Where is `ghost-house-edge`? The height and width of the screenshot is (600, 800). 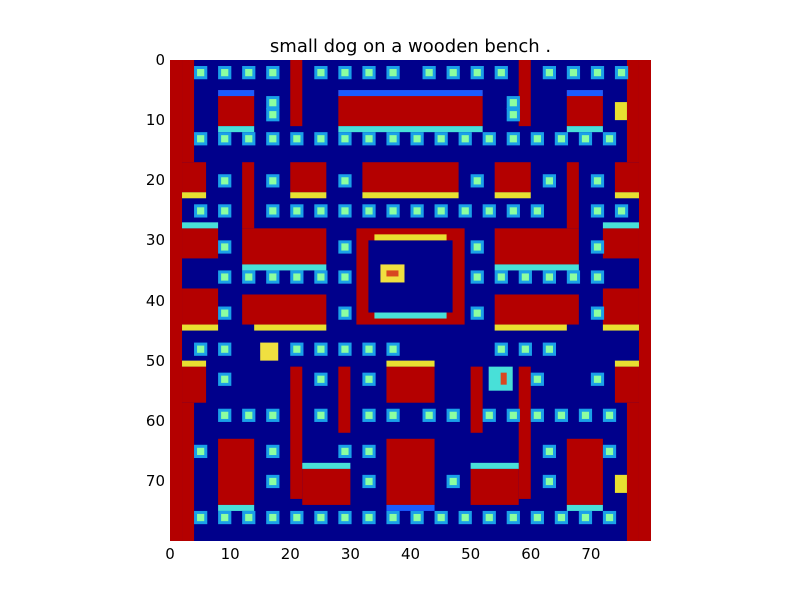 ghost-house-edge is located at coordinates (410, 315).